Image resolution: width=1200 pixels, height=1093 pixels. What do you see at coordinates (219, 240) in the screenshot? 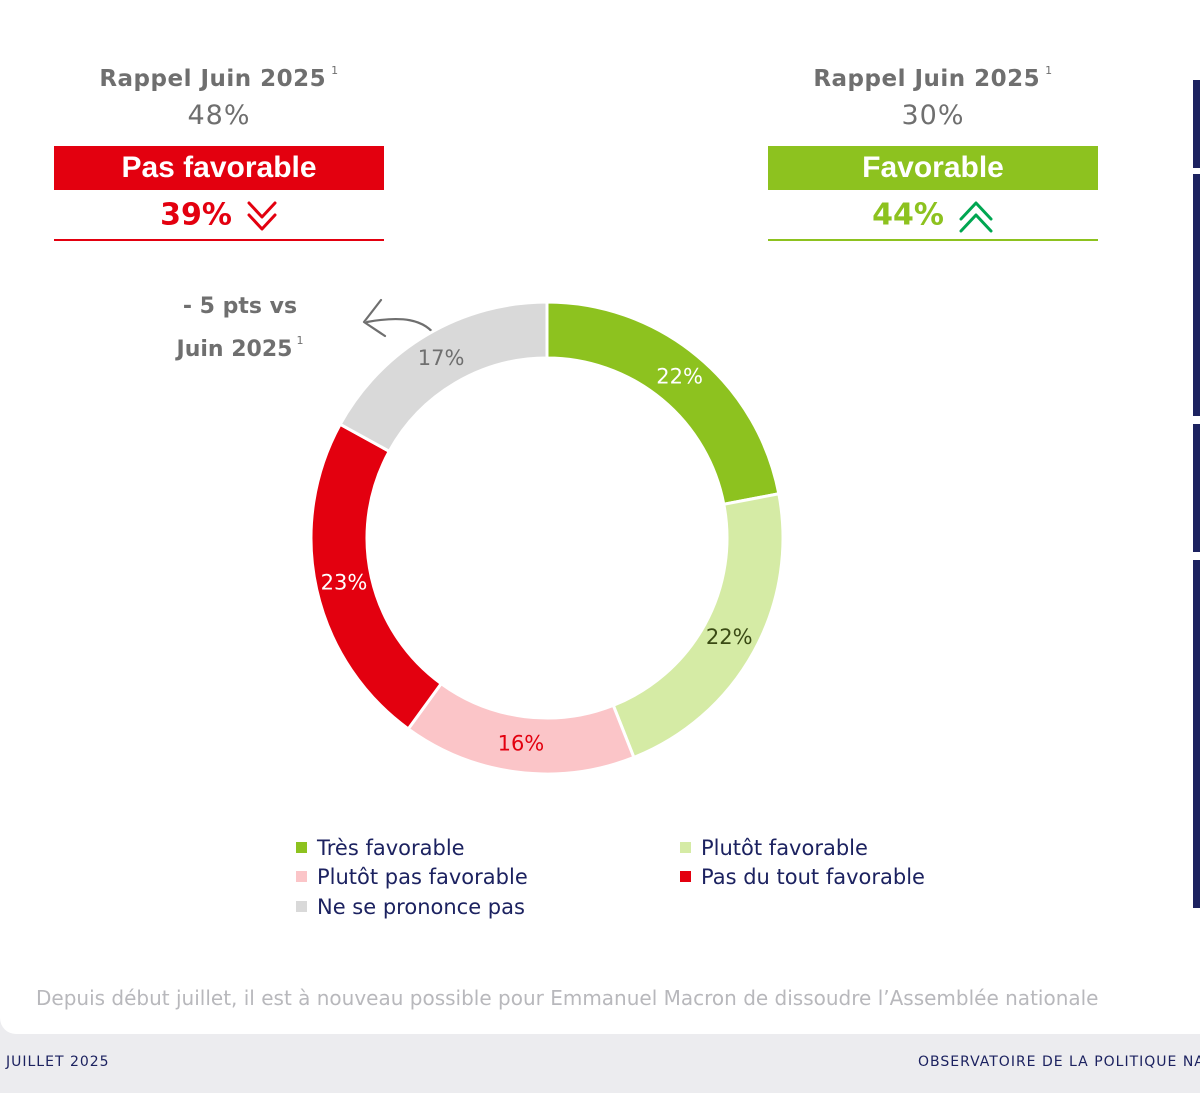
I see `pas-favorable-underline` at bounding box center [219, 240].